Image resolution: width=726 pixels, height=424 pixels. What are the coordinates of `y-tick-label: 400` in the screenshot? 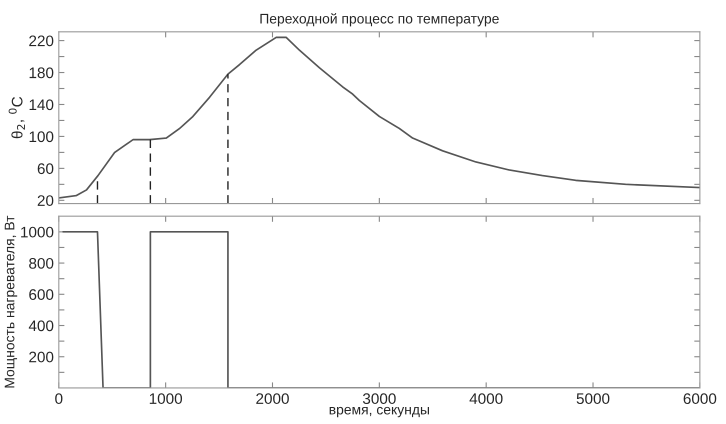 It's located at (41, 326).